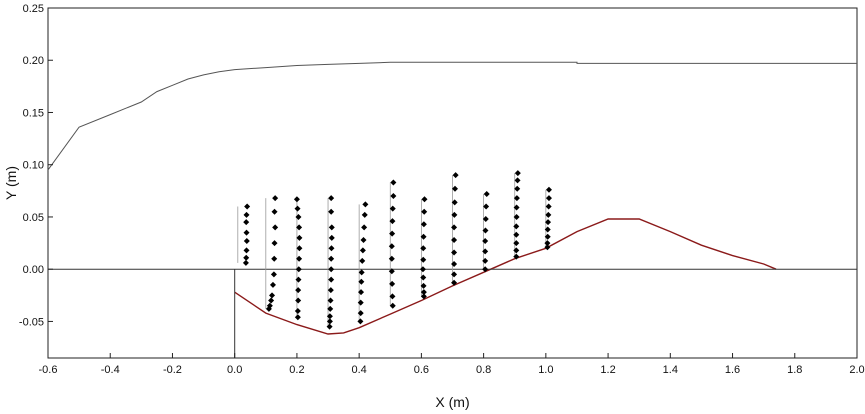 This screenshot has width=865, height=414. What do you see at coordinates (48, 370) in the screenshot?
I see `x-tick-label: -0.6` at bounding box center [48, 370].